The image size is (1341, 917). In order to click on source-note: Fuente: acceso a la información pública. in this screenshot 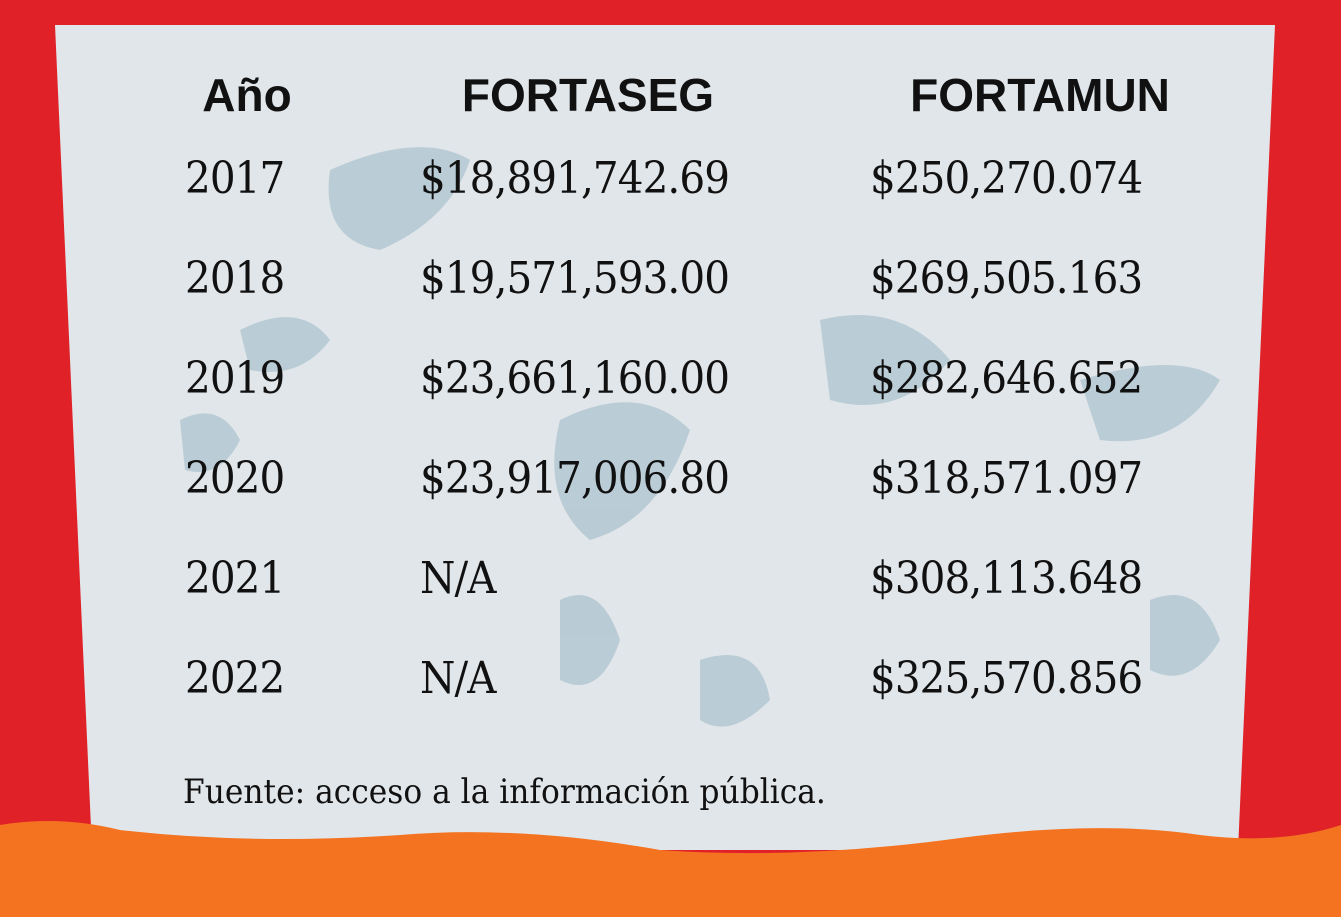, I will do `click(504, 792)`.